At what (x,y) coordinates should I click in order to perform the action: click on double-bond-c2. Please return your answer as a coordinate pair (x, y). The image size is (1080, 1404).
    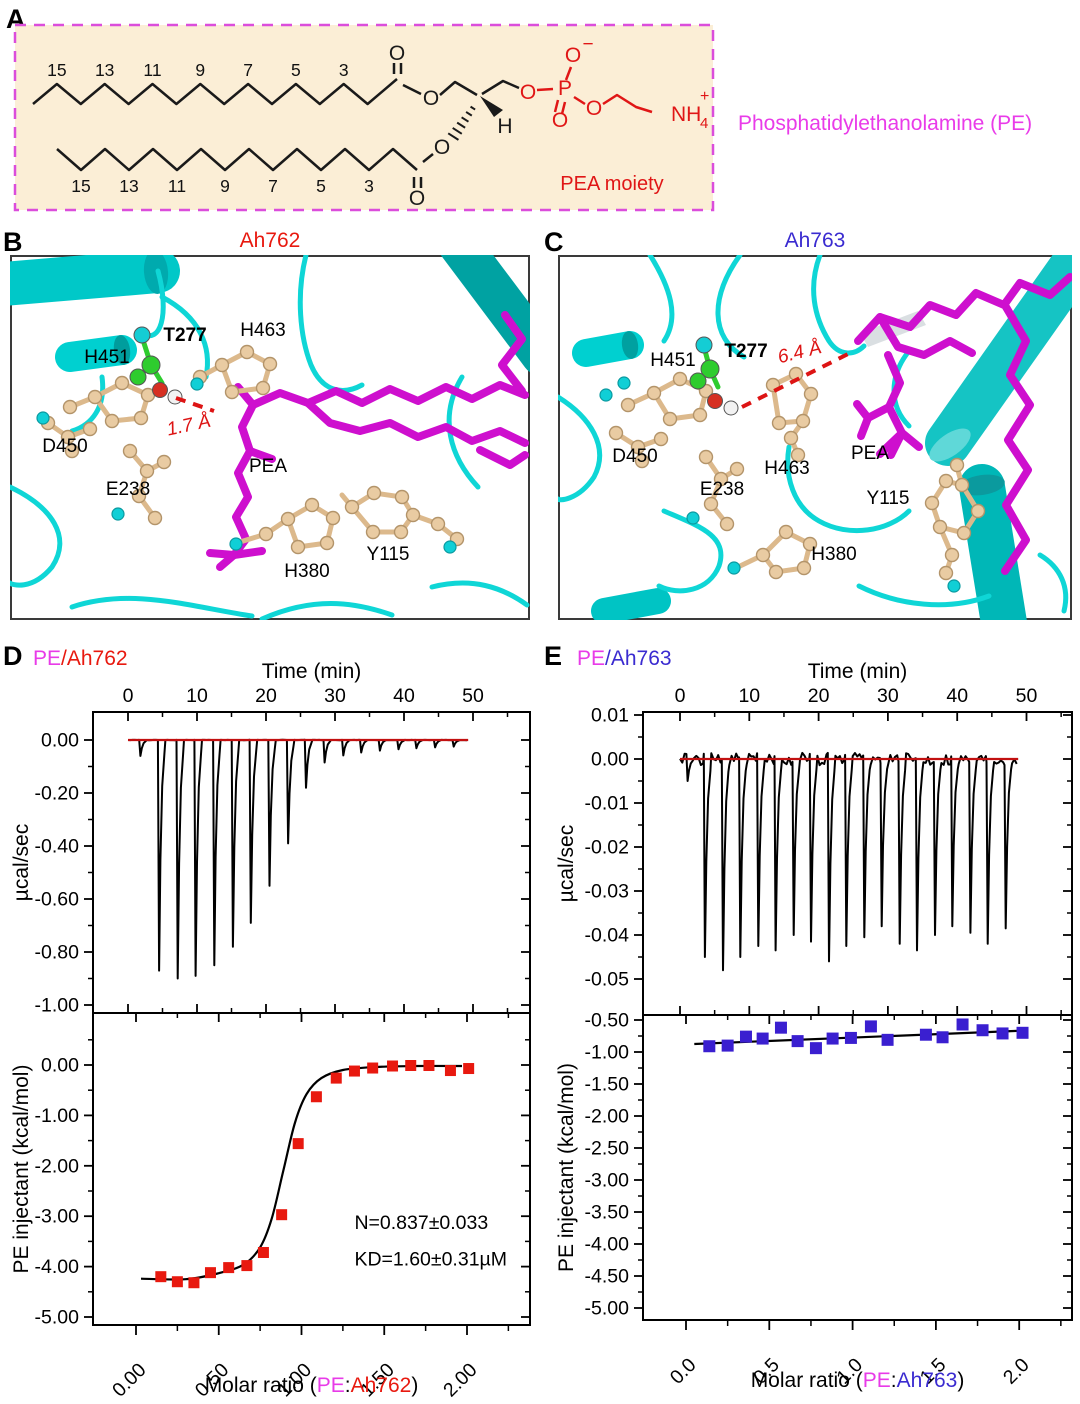
    Looking at the image, I should click on (417, 182).